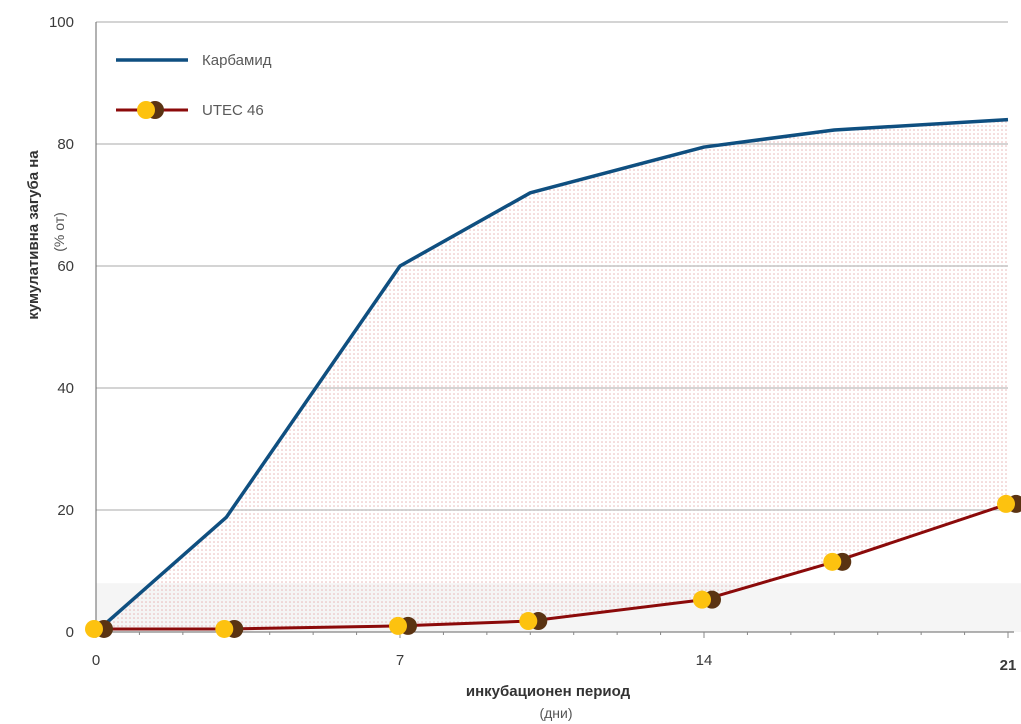 The image size is (1021, 724). What do you see at coordinates (70, 632) in the screenshot?
I see `y-tick-label: 0` at bounding box center [70, 632].